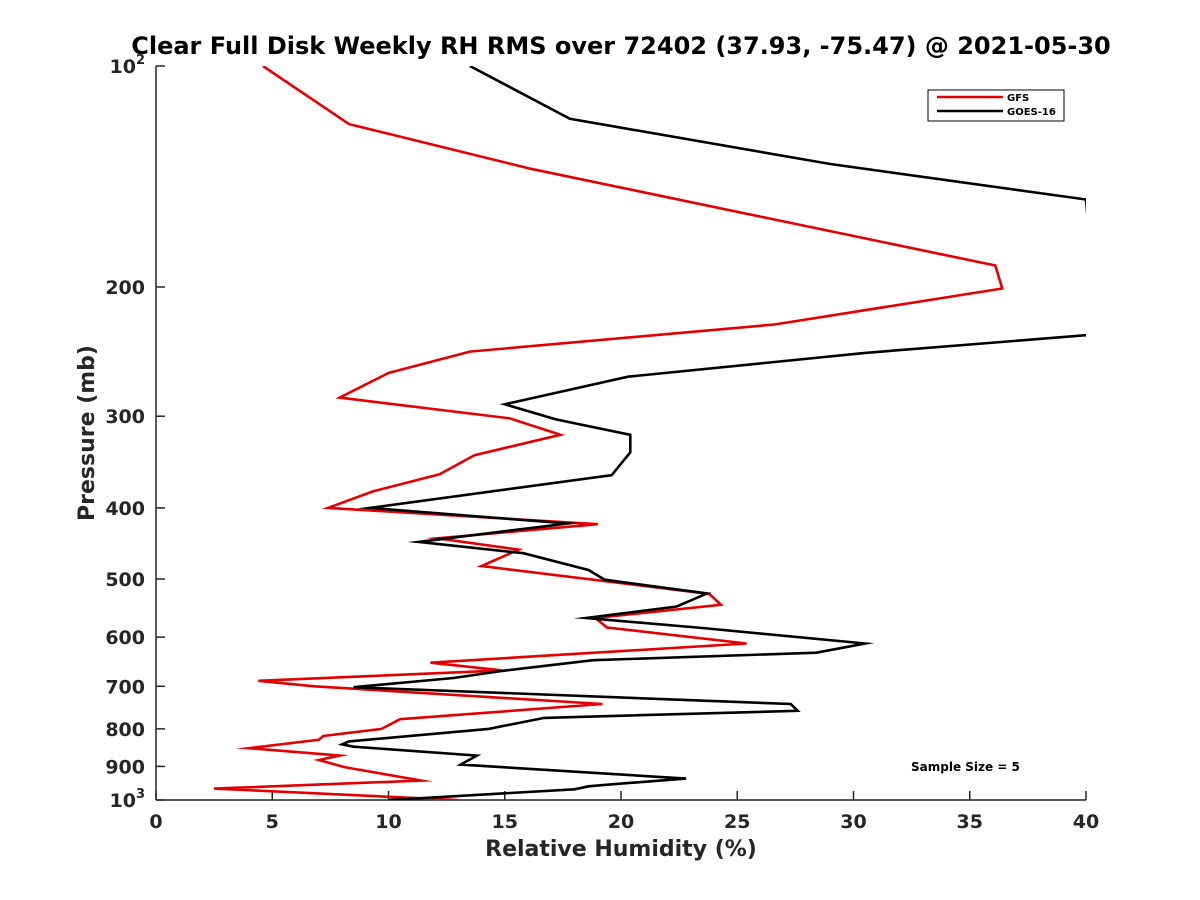 The image size is (1200, 900). I want to click on x-axis-label: Relative Humidity (%), so click(621, 849).